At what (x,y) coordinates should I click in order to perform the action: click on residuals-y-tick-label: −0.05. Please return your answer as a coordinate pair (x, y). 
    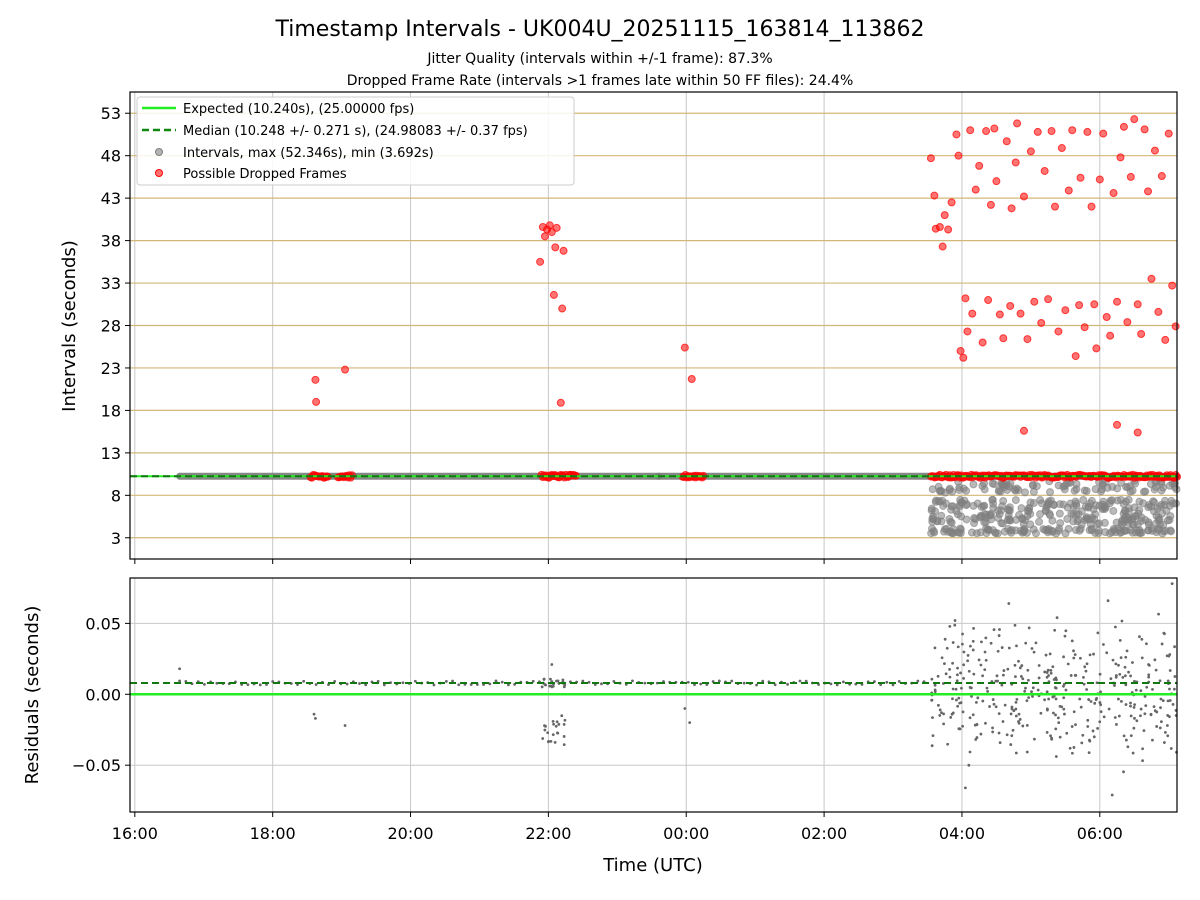
    Looking at the image, I should click on (96, 765).